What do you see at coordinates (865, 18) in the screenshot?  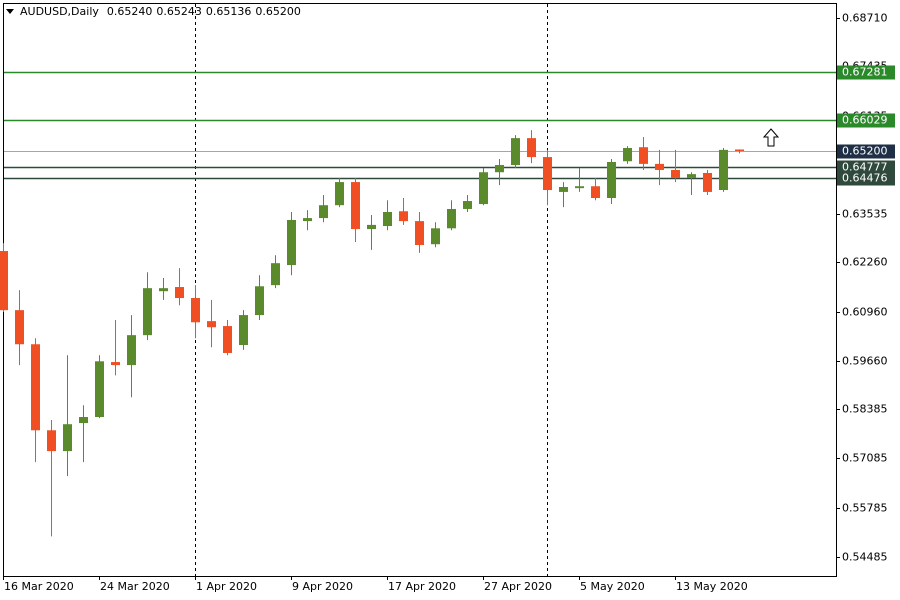 I see `y-tick-label: 0.68710` at bounding box center [865, 18].